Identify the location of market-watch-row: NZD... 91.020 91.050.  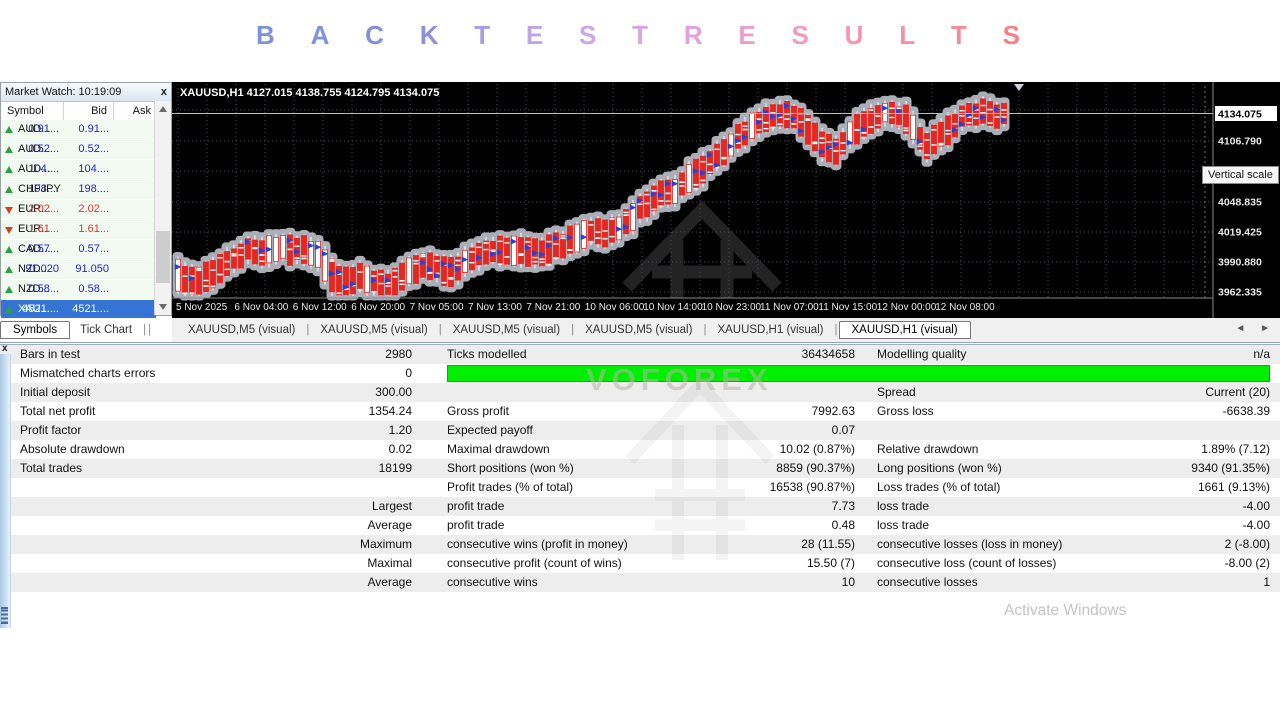
(78, 270).